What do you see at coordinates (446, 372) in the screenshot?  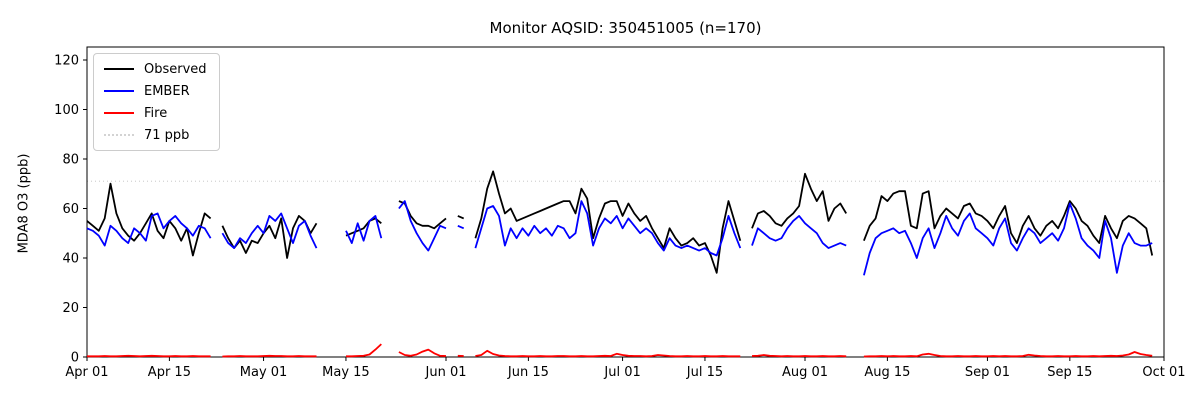 I see `x-tick-label: Jun 01` at bounding box center [446, 372].